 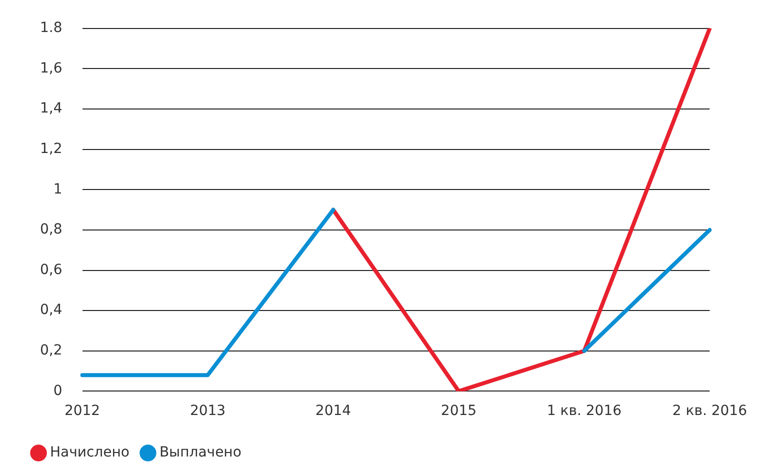 I want to click on x-tick-label: 2014, so click(x=333, y=411).